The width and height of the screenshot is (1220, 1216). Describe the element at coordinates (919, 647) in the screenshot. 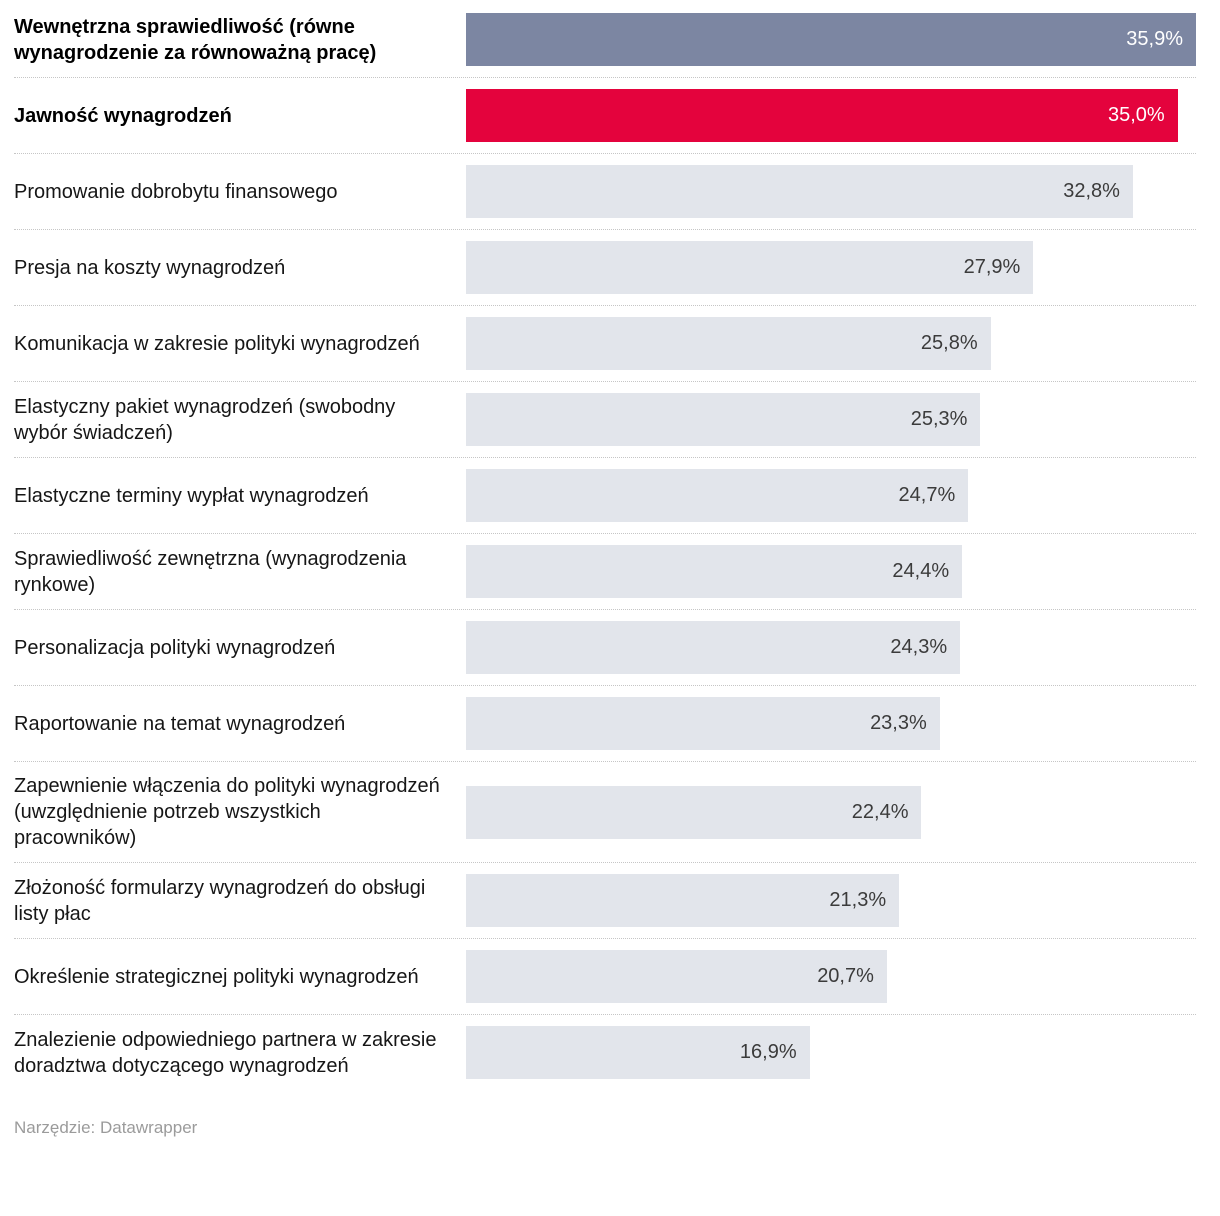

I see `value-label: 24,3%` at that location.